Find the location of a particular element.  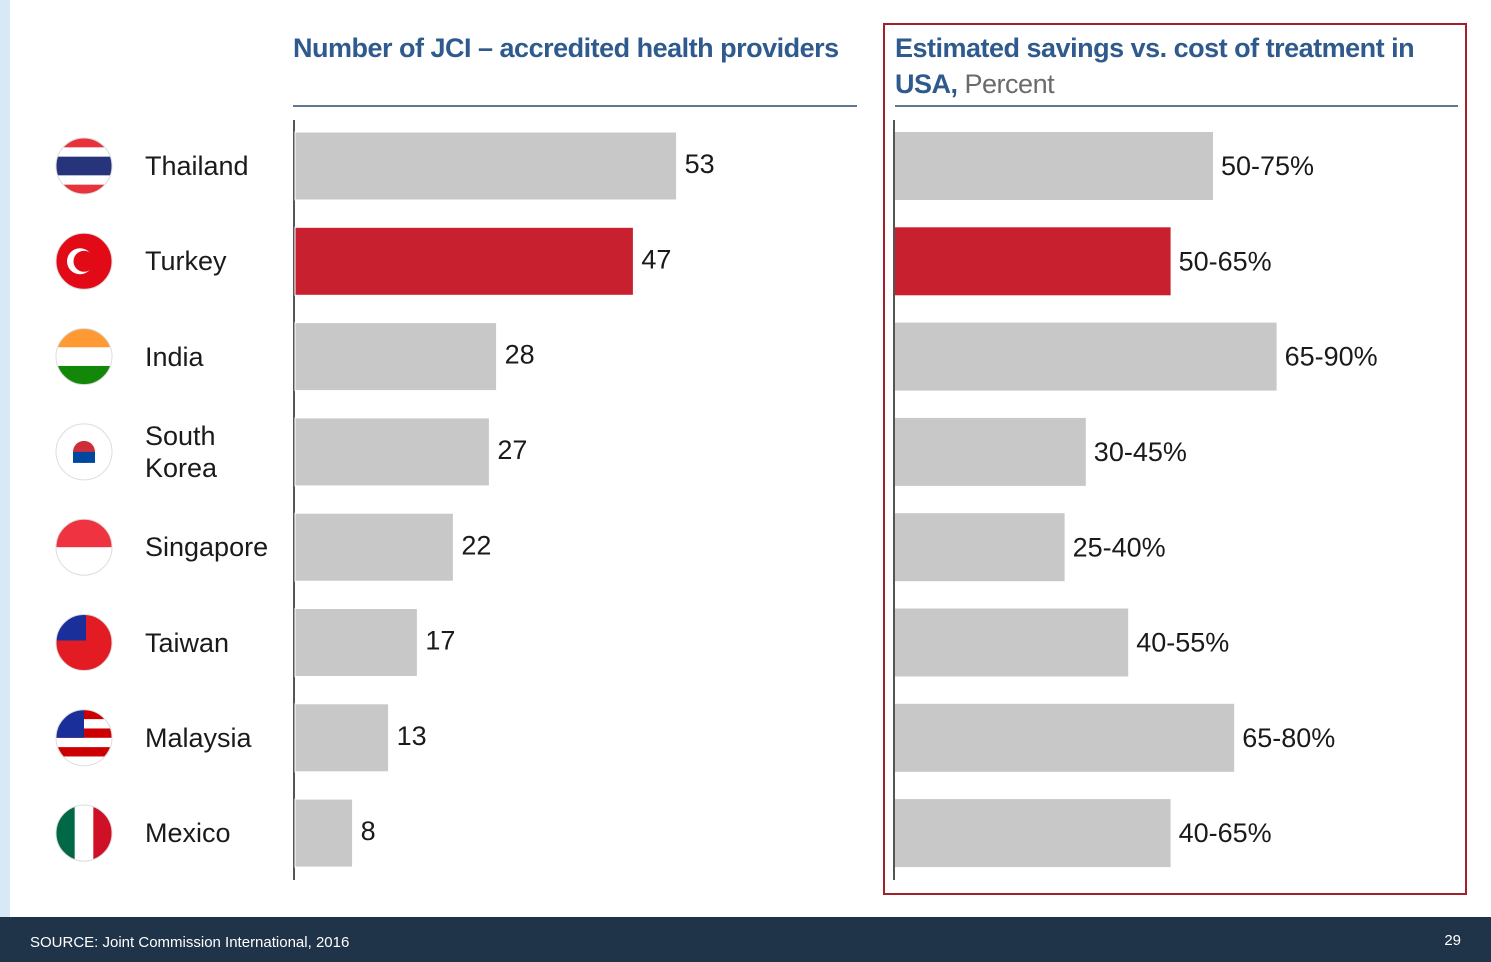

category-label: South Korea is located at coordinates (181, 451).